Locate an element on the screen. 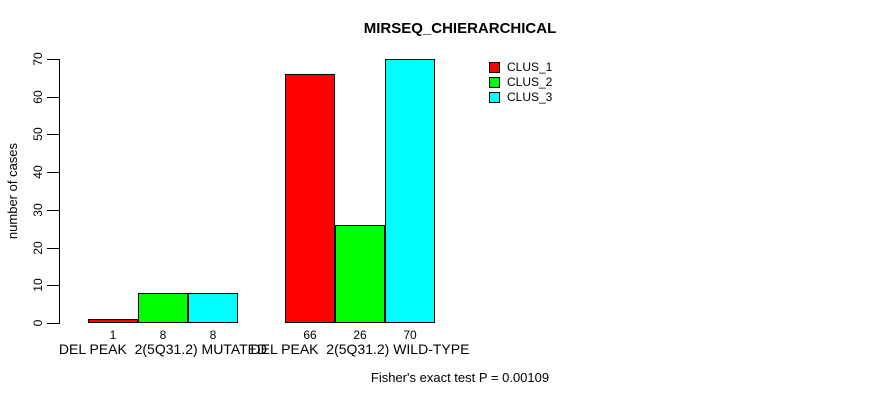 This screenshot has height=400, width=890. bar-value-label: 70 is located at coordinates (410, 335).